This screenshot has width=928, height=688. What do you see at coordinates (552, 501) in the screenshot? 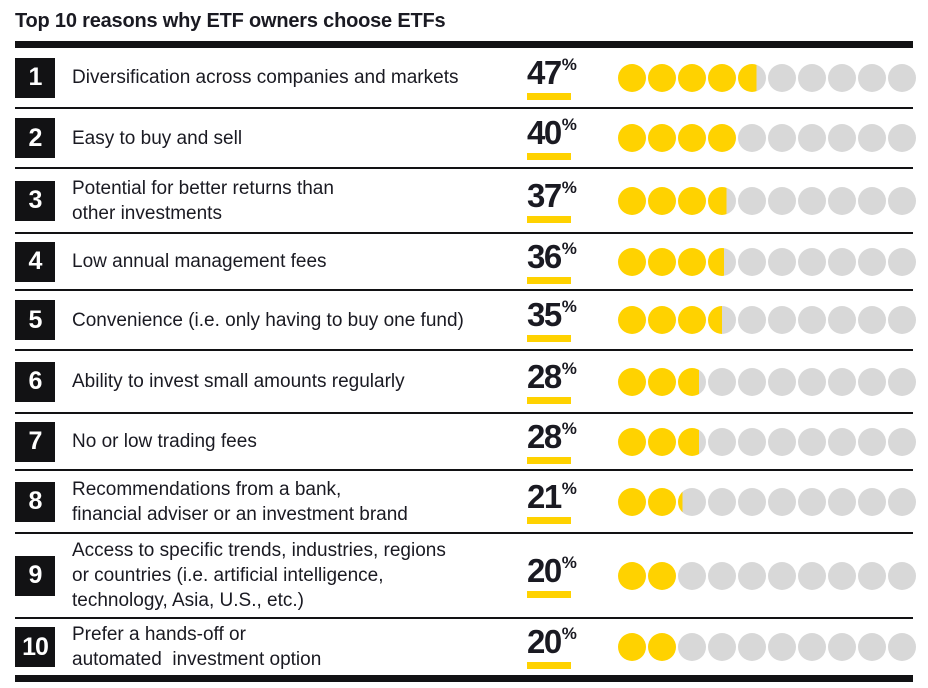
I see `percent-value: 21%` at bounding box center [552, 501].